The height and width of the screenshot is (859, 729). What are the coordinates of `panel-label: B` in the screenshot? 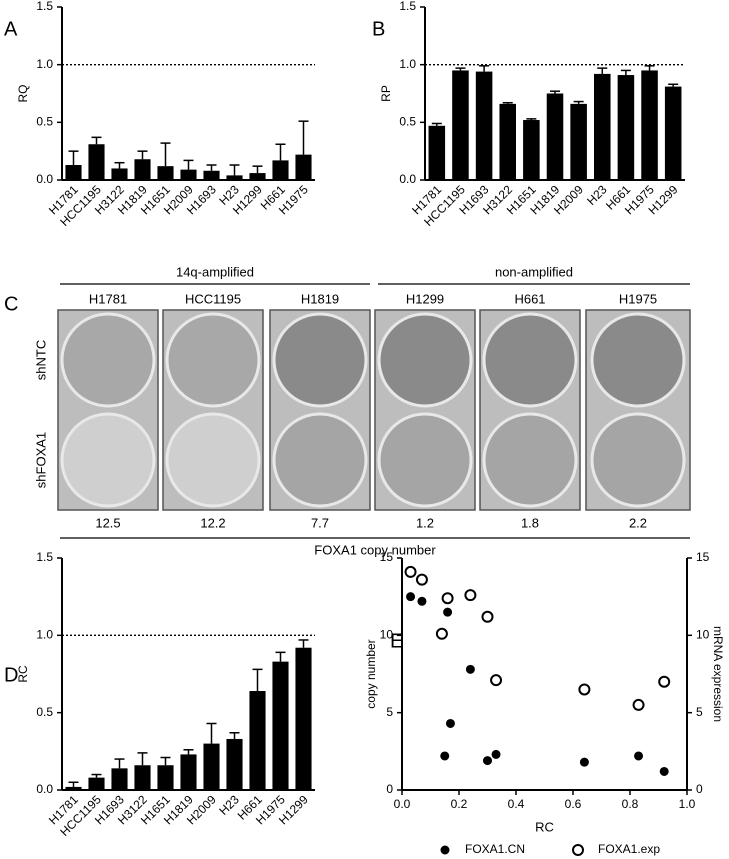 It's located at (378, 29).